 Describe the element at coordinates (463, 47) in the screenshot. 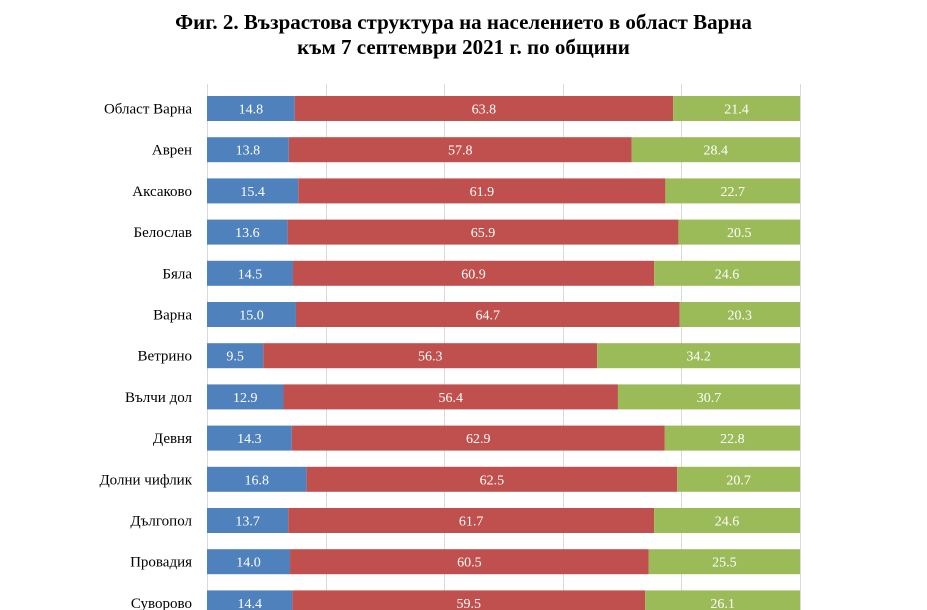

I see `chart-title-line-2: към 7 септември 2021 г. по общини` at that location.